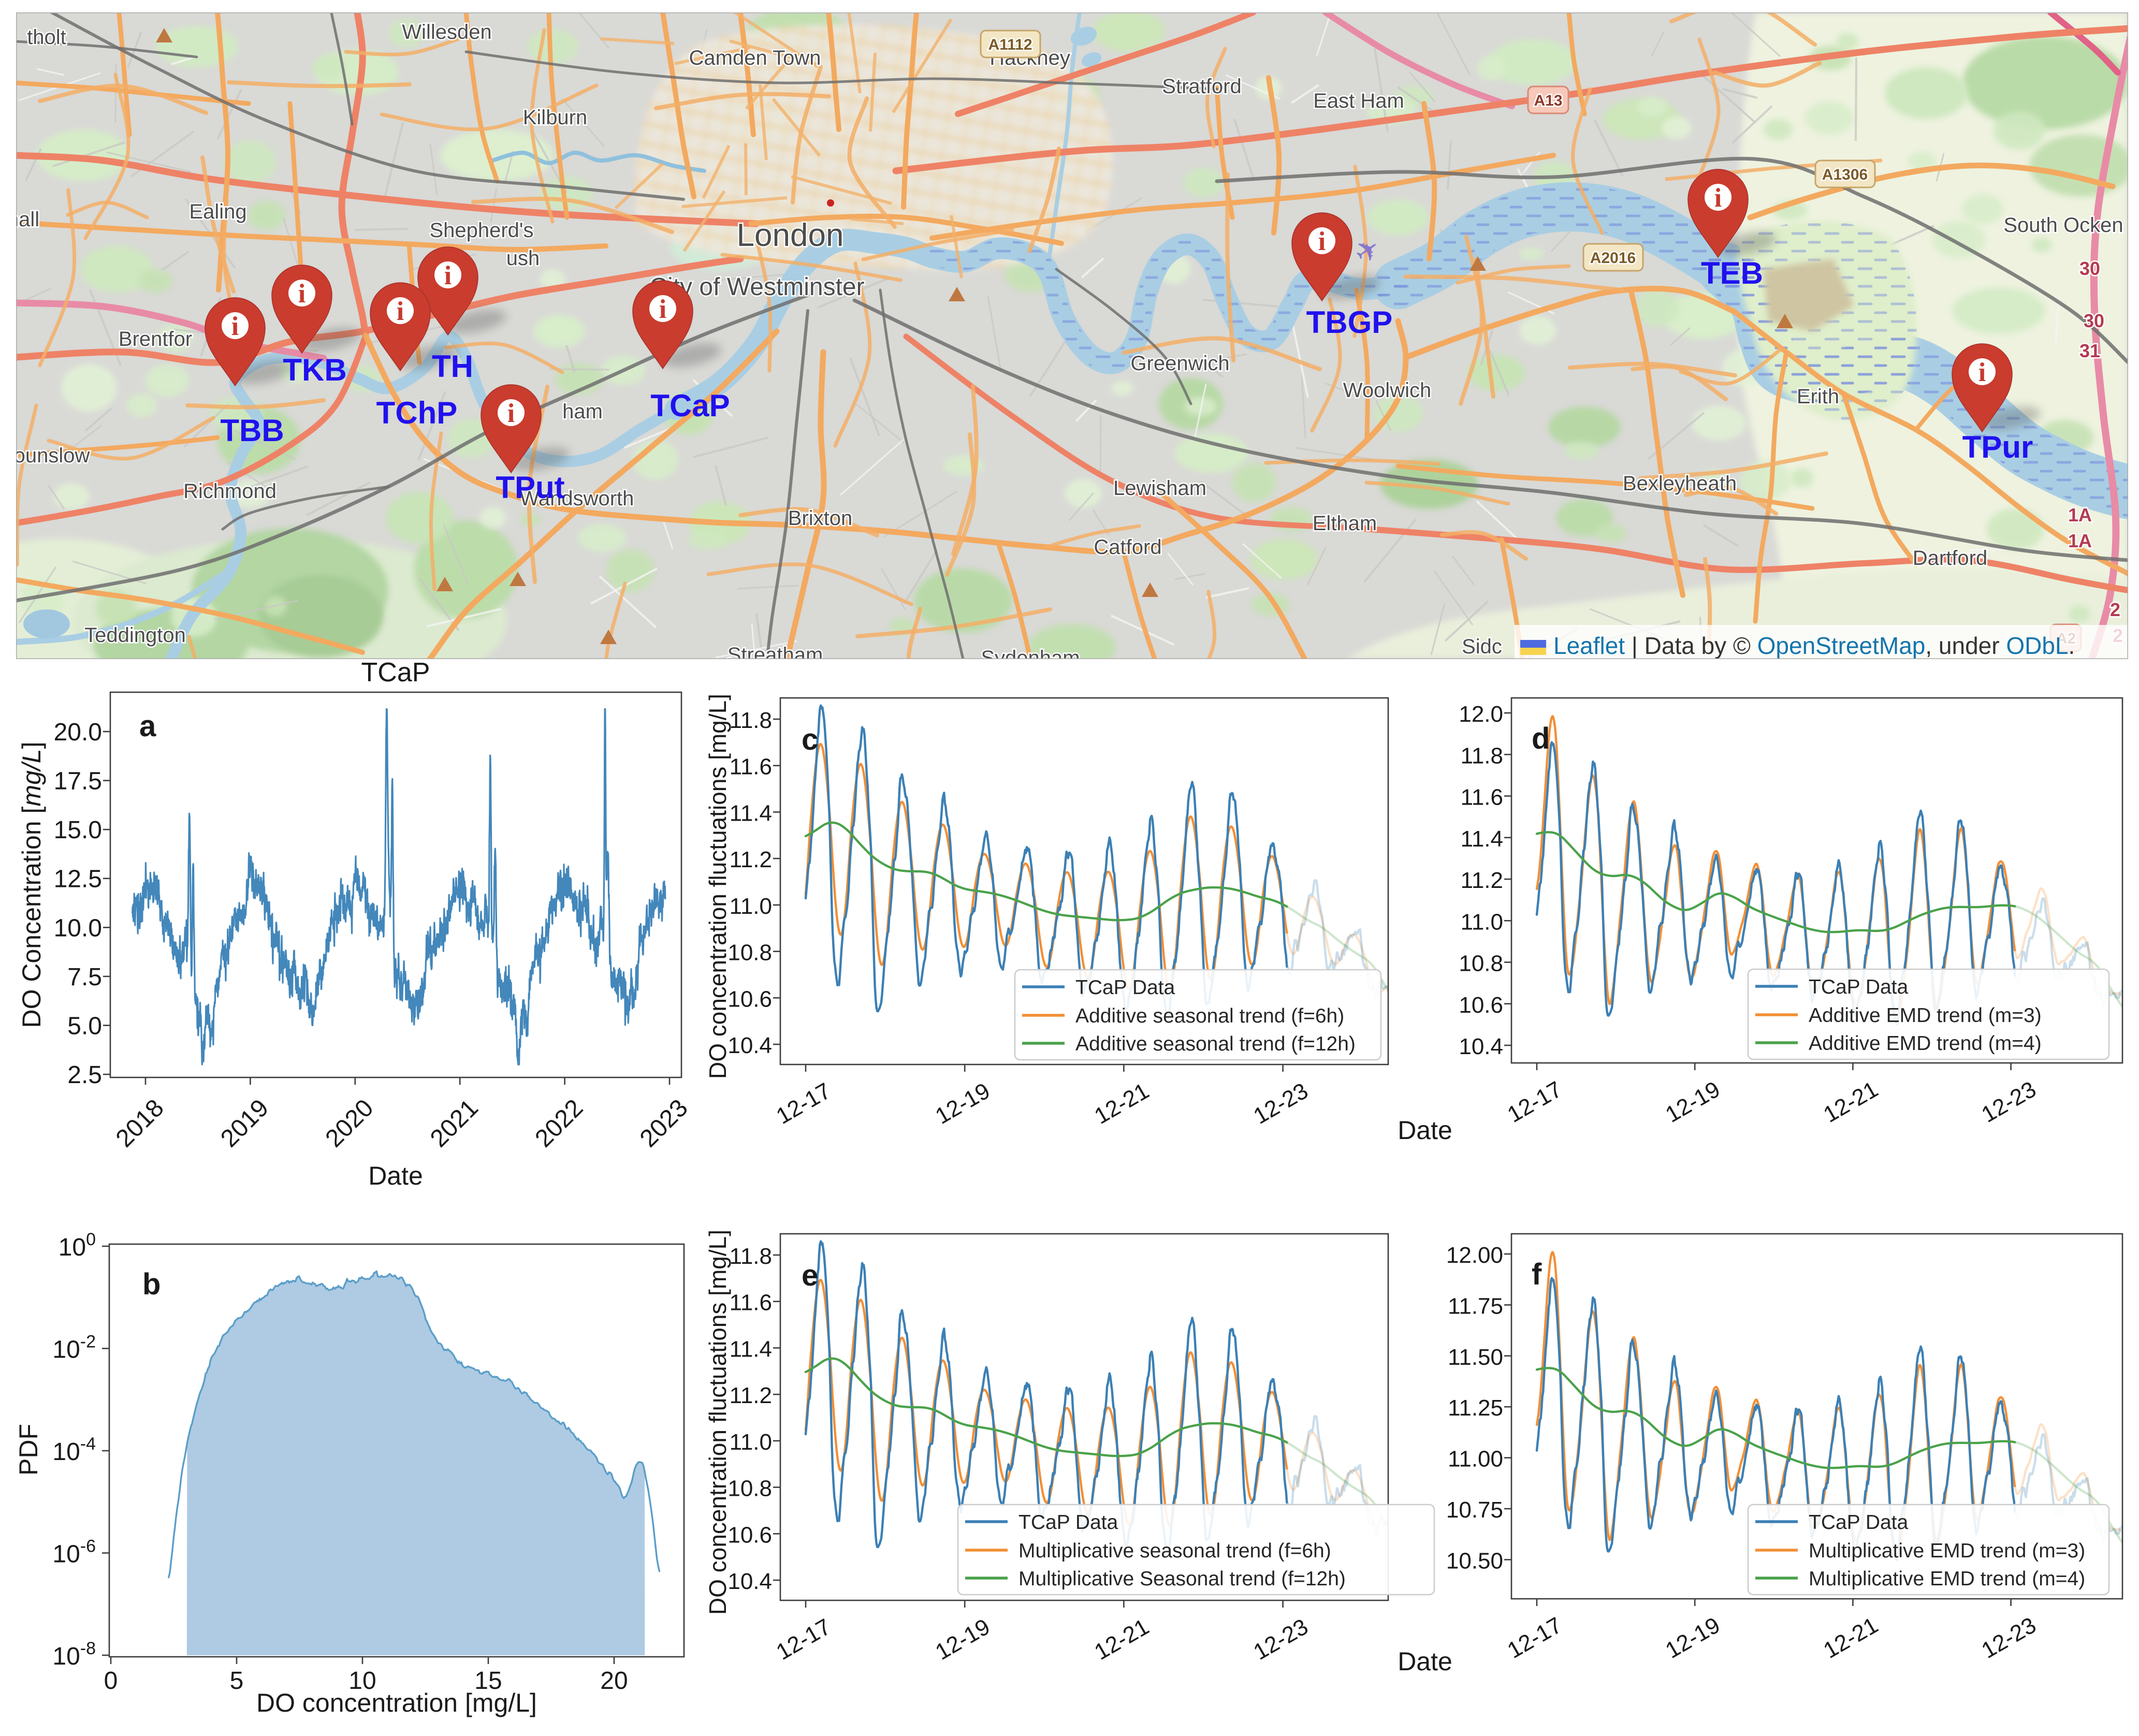 Image resolution: width=2139 pixels, height=1736 pixels. Describe the element at coordinates (582, 411) in the screenshot. I see `svg-text: ham` at that location.